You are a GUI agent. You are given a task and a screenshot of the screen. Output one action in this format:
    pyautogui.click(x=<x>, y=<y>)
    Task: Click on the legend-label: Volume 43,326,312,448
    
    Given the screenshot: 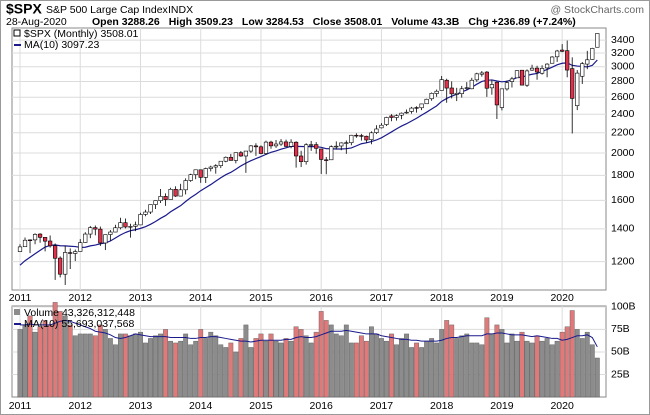 What is the action you would take?
    pyautogui.click(x=79, y=313)
    